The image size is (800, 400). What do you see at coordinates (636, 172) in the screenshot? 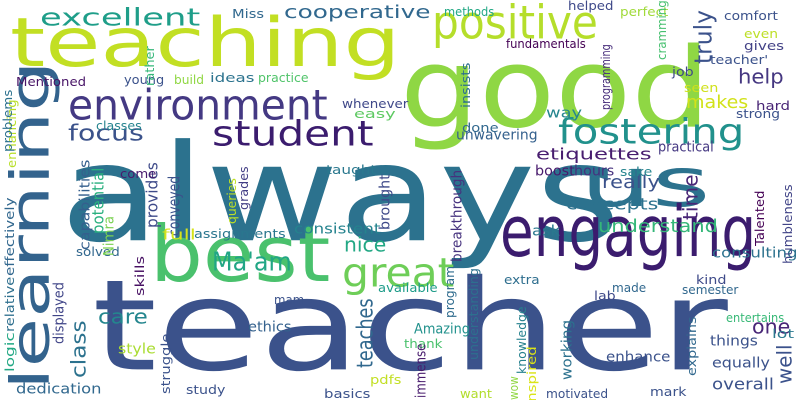
I see `cloud-word: sake` at bounding box center [636, 172].